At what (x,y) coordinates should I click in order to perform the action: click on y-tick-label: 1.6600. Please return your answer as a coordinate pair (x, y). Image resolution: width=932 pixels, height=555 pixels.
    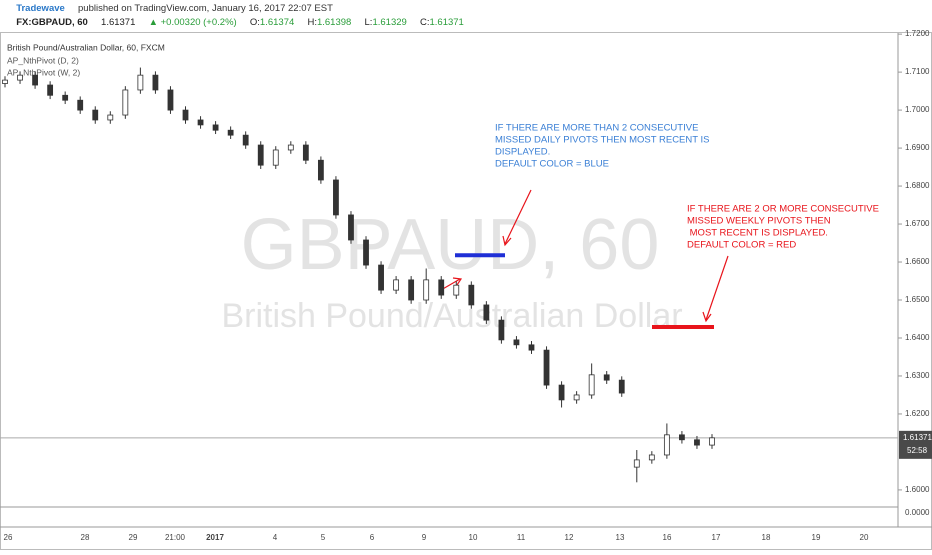
    Looking at the image, I should click on (917, 261).